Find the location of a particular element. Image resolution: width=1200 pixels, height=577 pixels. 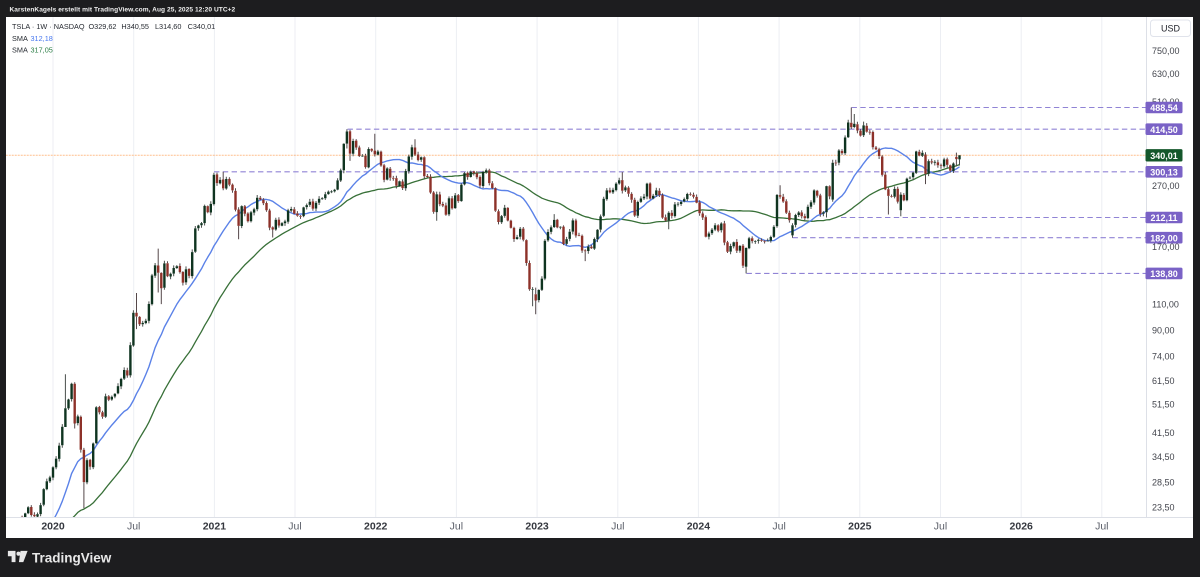

svg-text: 2022 is located at coordinates (376, 527).